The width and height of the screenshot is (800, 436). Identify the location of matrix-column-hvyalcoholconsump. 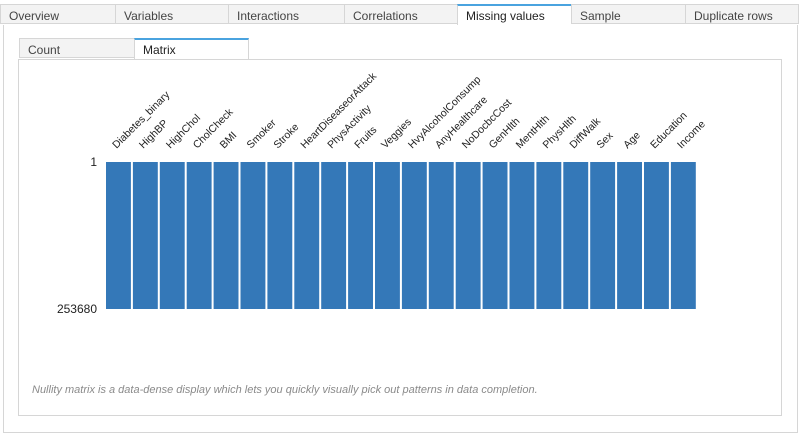
(414, 235).